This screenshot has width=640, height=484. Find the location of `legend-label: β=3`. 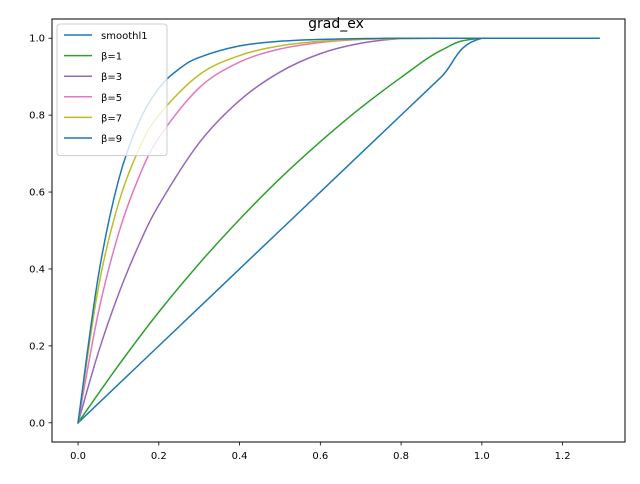

legend-label: β=3 is located at coordinates (111, 77).